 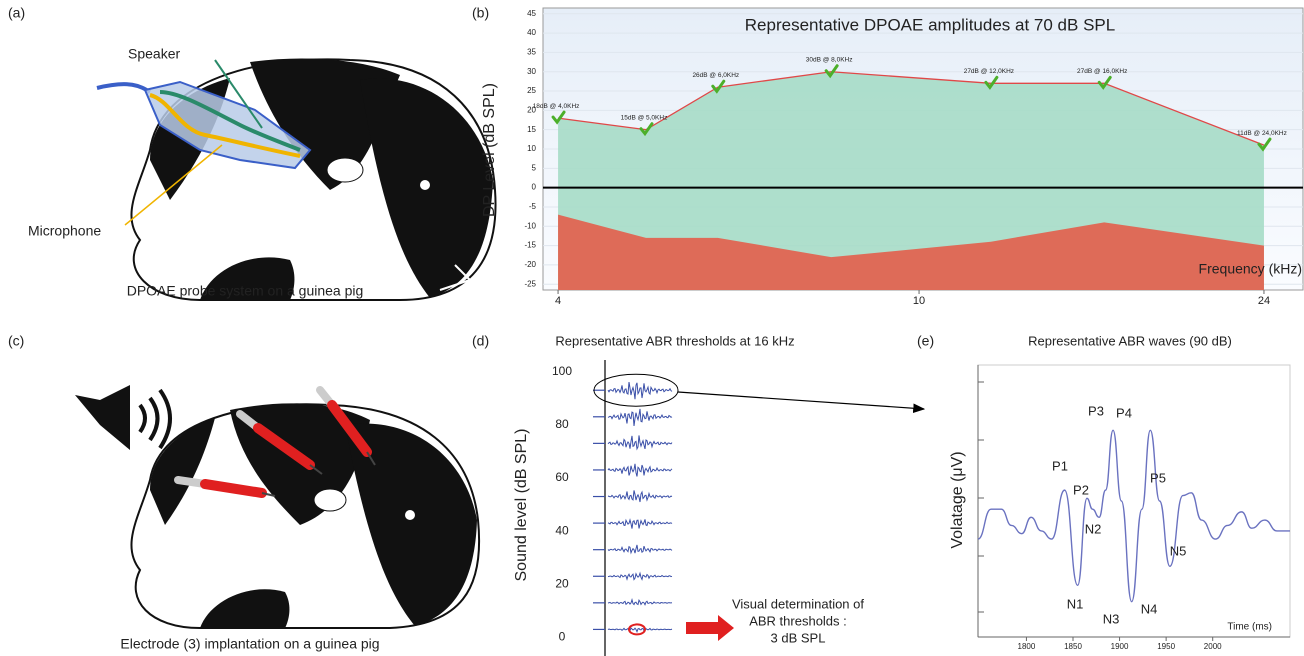 I want to click on annotation: 3 dB SPL, so click(x=798, y=637).